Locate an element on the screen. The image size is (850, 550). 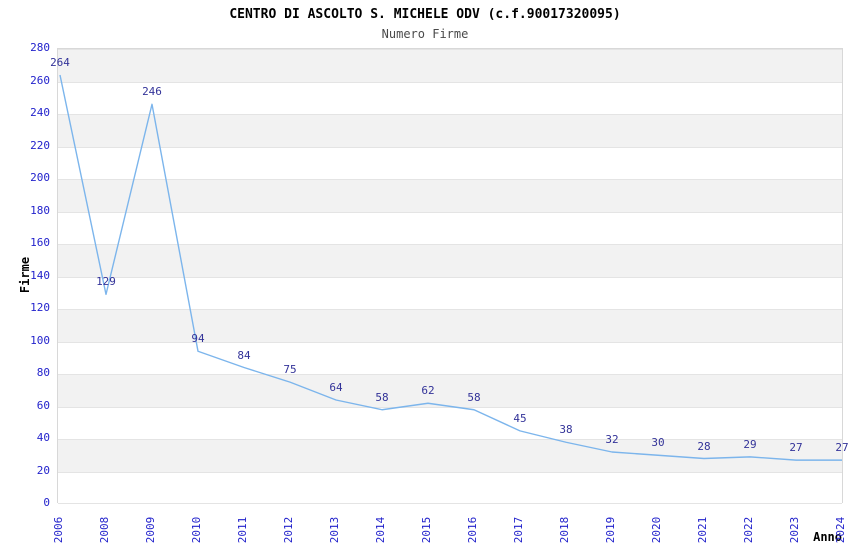
x-tick-label: 2016 is located at coordinates (472, 530).